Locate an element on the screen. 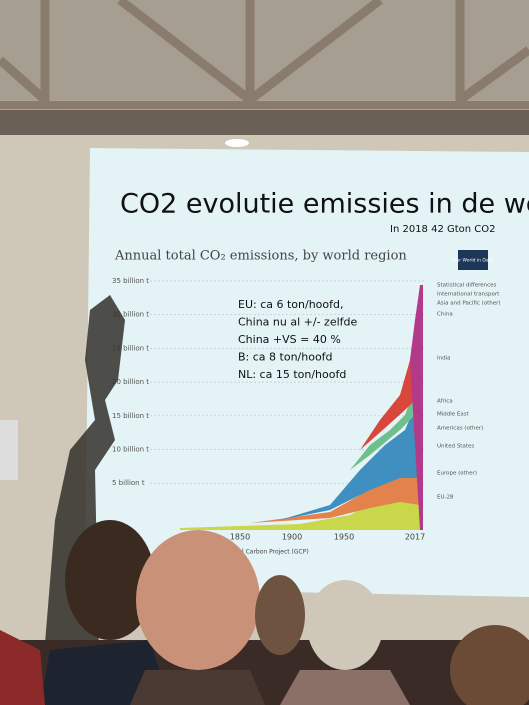 This screenshot has width=529, height=705. x-label: 1850 is located at coordinates (240, 537).